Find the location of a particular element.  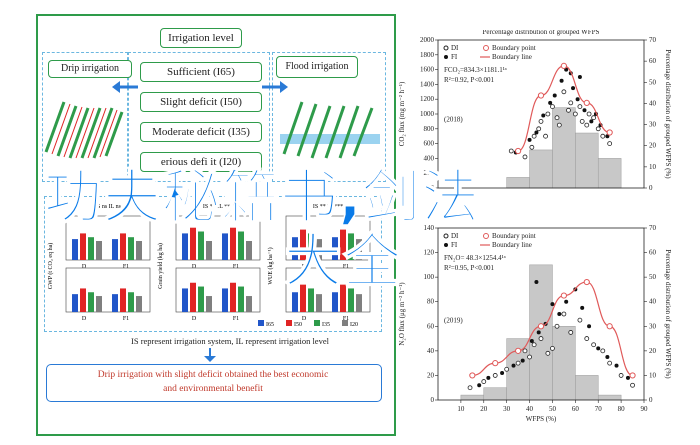

mini-top-label: IS ns IL ns is located at coordinates (108, 207).